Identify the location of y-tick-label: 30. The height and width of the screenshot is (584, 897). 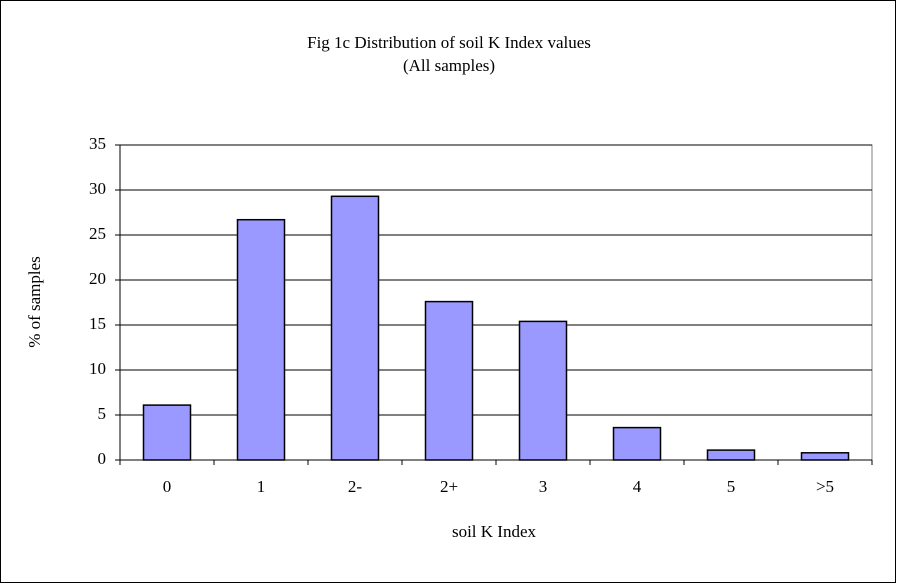
(97, 188).